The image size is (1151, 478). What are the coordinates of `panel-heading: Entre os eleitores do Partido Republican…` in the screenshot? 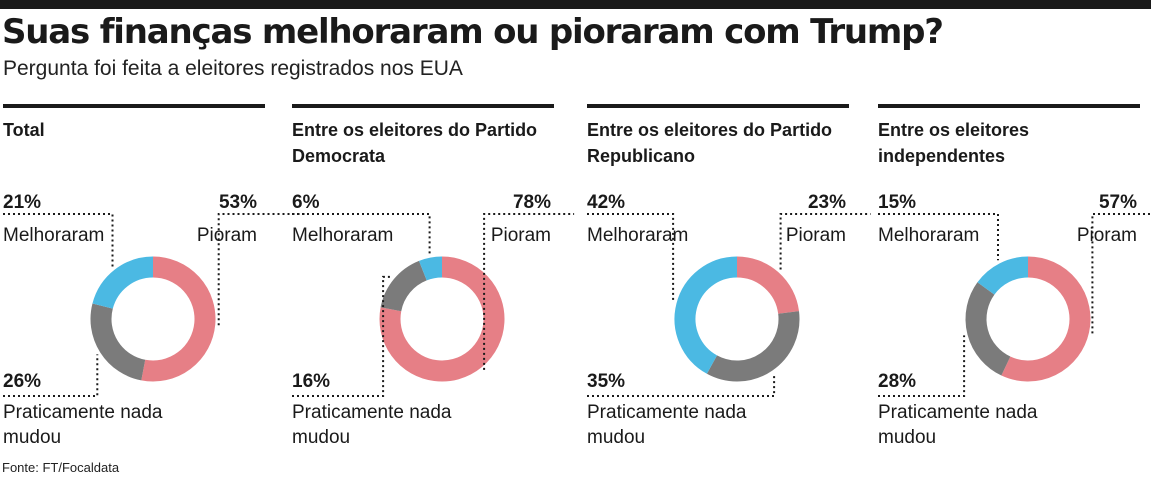 It's located at (710, 143).